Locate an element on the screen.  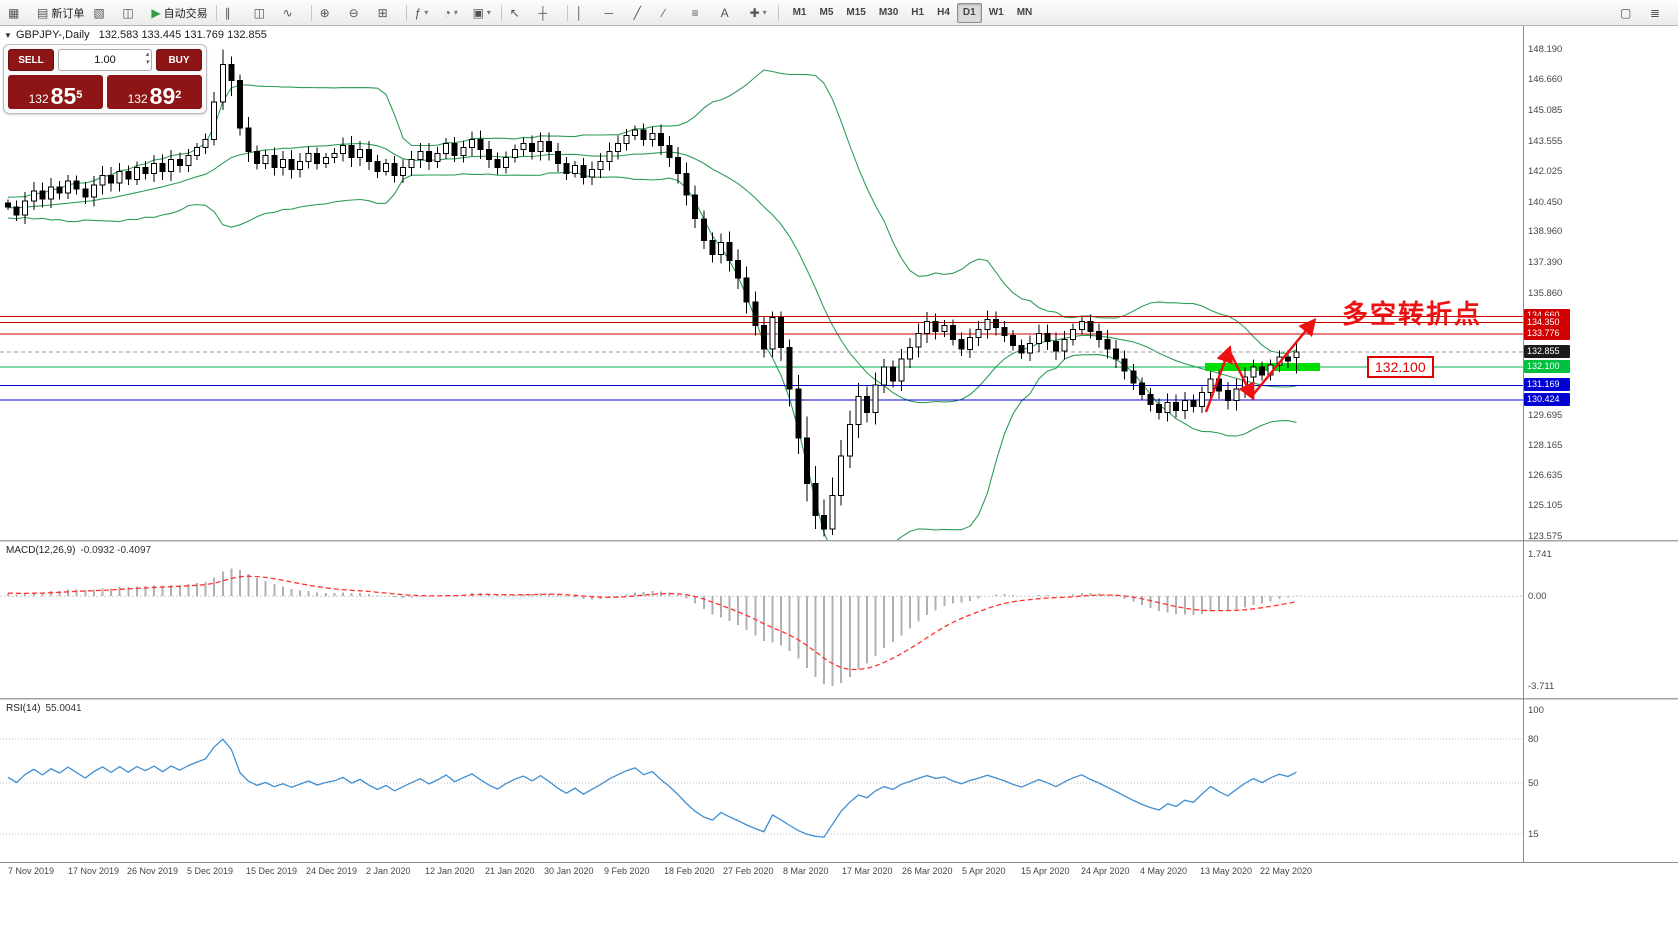
sell-price-display: 132 85 5 is located at coordinates (55, 92).